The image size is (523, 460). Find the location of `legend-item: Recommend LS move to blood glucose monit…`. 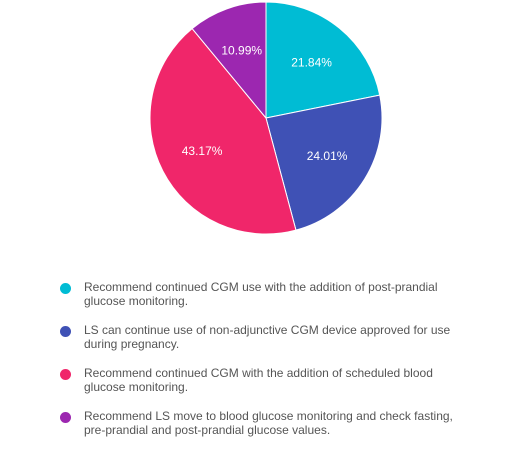

legend-item: Recommend LS move to blood glucose monit… is located at coordinates (260, 423).